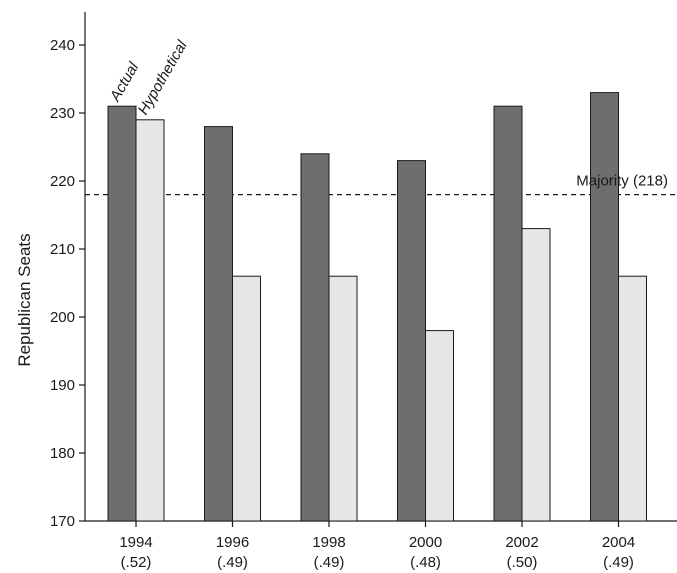 The width and height of the screenshot is (677, 573). Describe the element at coordinates (425, 562) in the screenshot. I see `x-sublabel-2000: (.48)` at that location.